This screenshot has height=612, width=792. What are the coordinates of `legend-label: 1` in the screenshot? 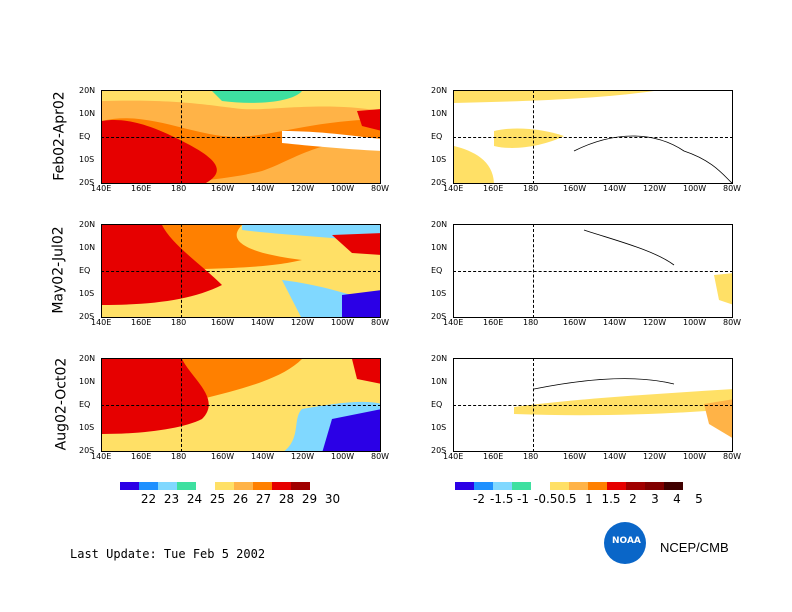 It's located at (589, 499).